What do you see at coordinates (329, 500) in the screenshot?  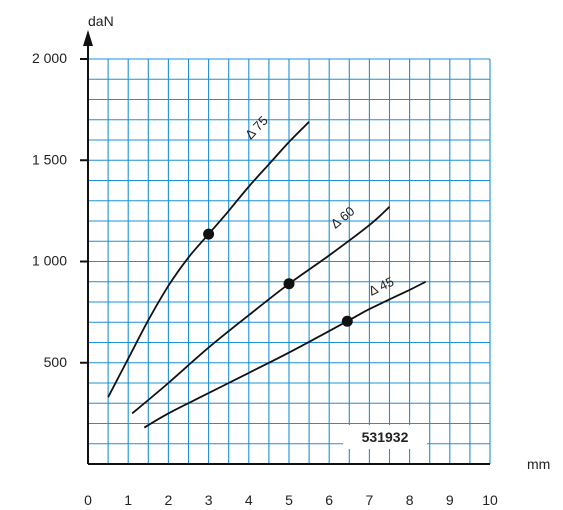 I see `x-tick-label: 6` at bounding box center [329, 500].